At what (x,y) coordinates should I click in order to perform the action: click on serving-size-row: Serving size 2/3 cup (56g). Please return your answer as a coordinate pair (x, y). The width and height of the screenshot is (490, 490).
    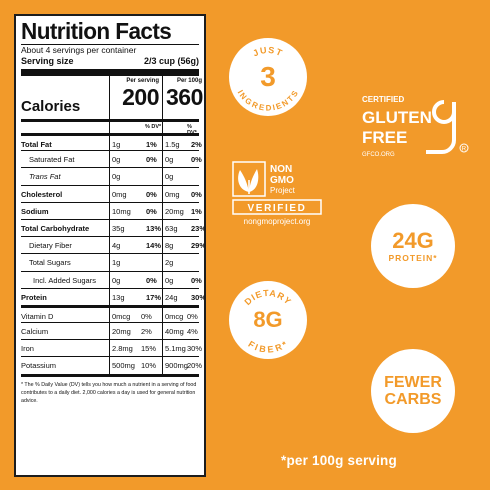
    Looking at the image, I should click on (110, 62).